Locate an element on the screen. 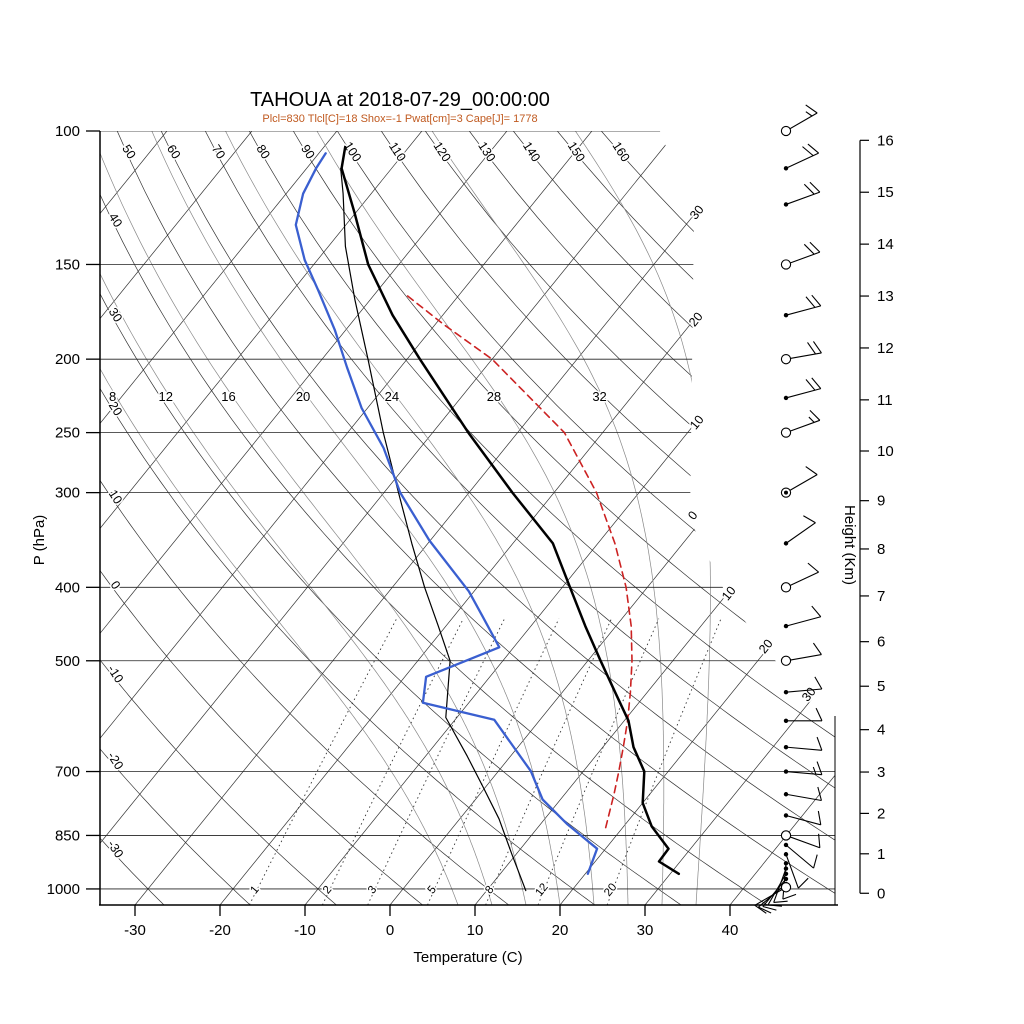 The width and height of the screenshot is (1024, 1024). pressure-tick-label: 150 is located at coordinates (67, 264).